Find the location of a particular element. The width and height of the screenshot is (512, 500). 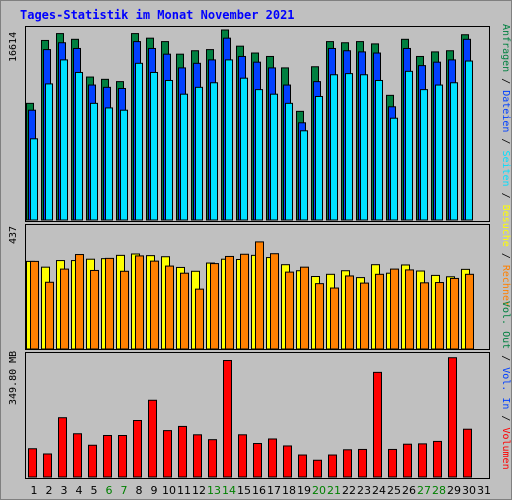

legend-entry: Besuche is located at coordinates (505, 226).